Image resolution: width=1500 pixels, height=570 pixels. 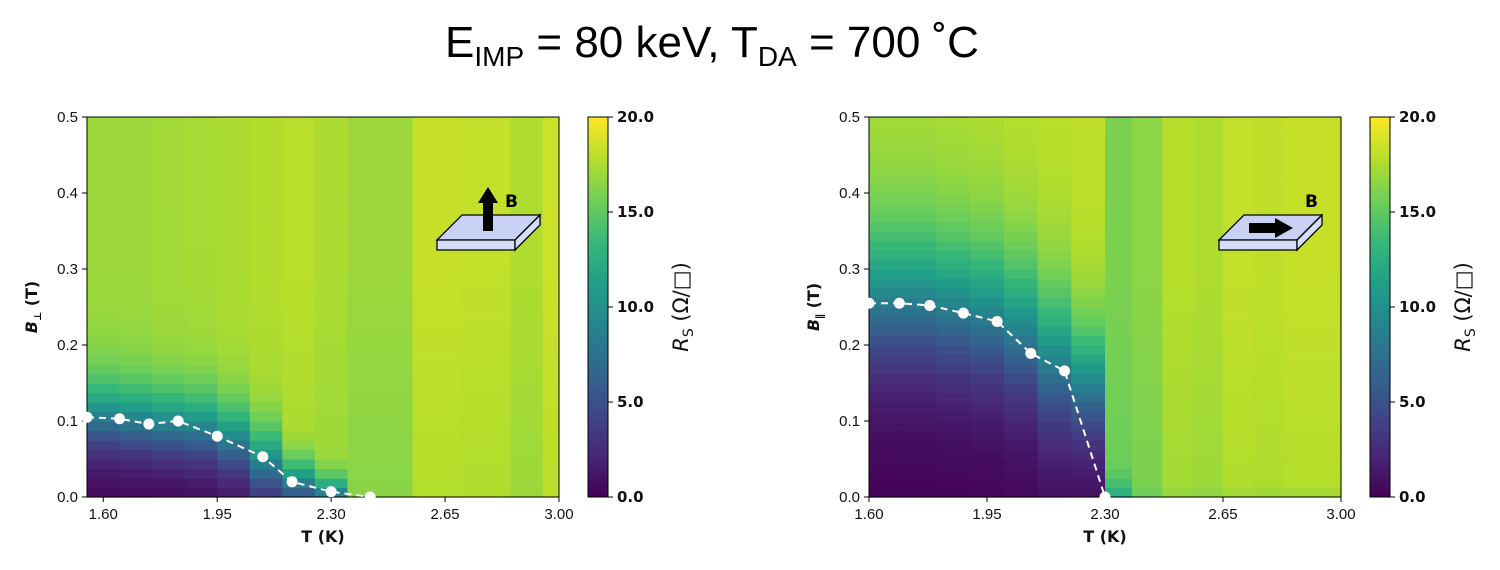 I want to click on figure-title: EIMP = 80 keV, TDA = 700 ˚C, so click(x=712, y=45).